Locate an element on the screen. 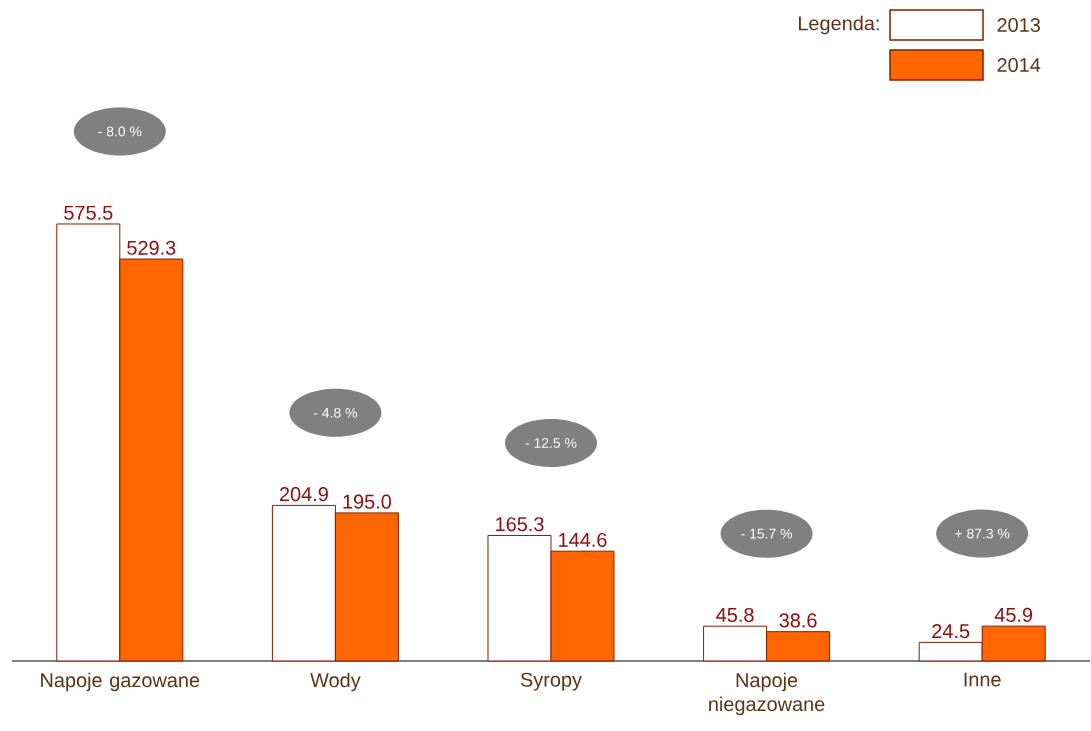 The image size is (1091, 731). data-label: 575.5 is located at coordinates (88, 212).